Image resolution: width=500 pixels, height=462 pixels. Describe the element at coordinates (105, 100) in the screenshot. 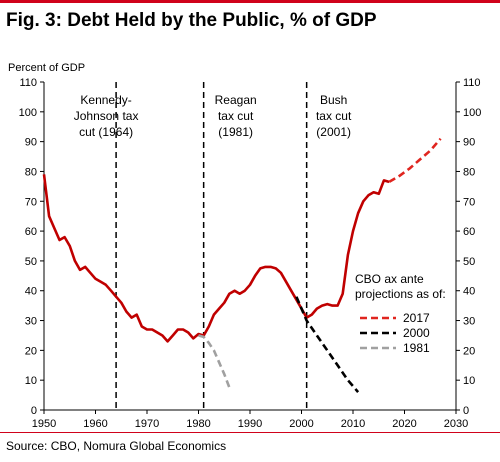

I see `policy-line-label: Kennedy-` at that location.